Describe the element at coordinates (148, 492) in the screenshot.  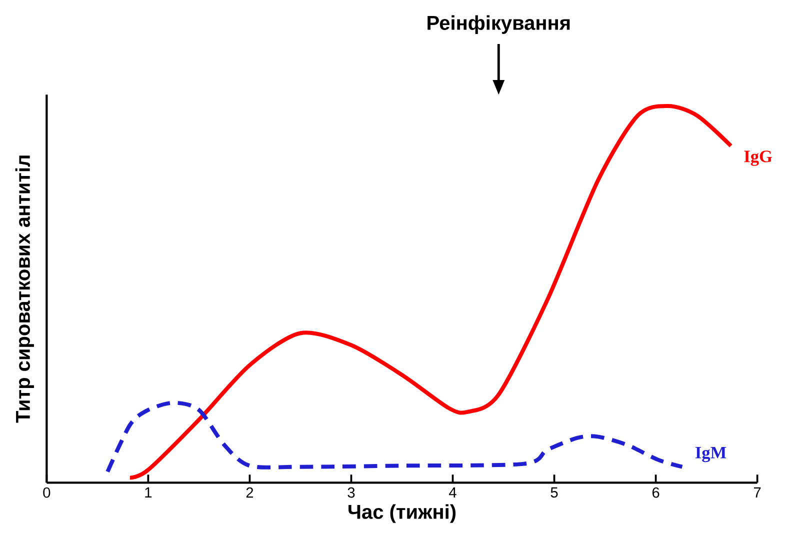
I see `x-tick-label: 1` at that location.